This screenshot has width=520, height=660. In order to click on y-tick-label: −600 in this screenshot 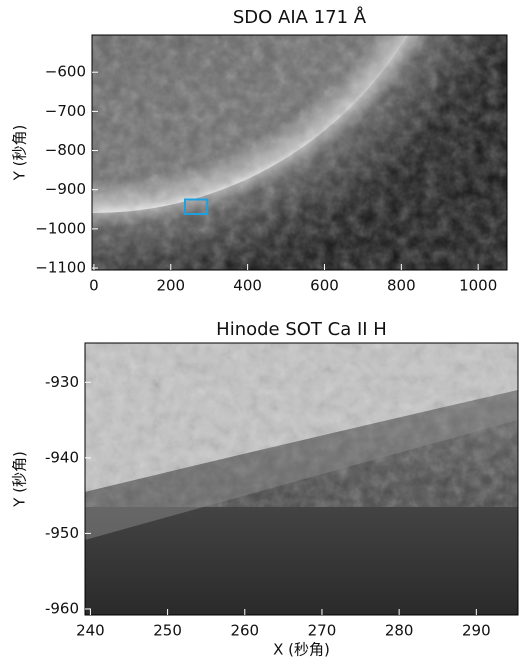, I will do `click(65, 72)`.